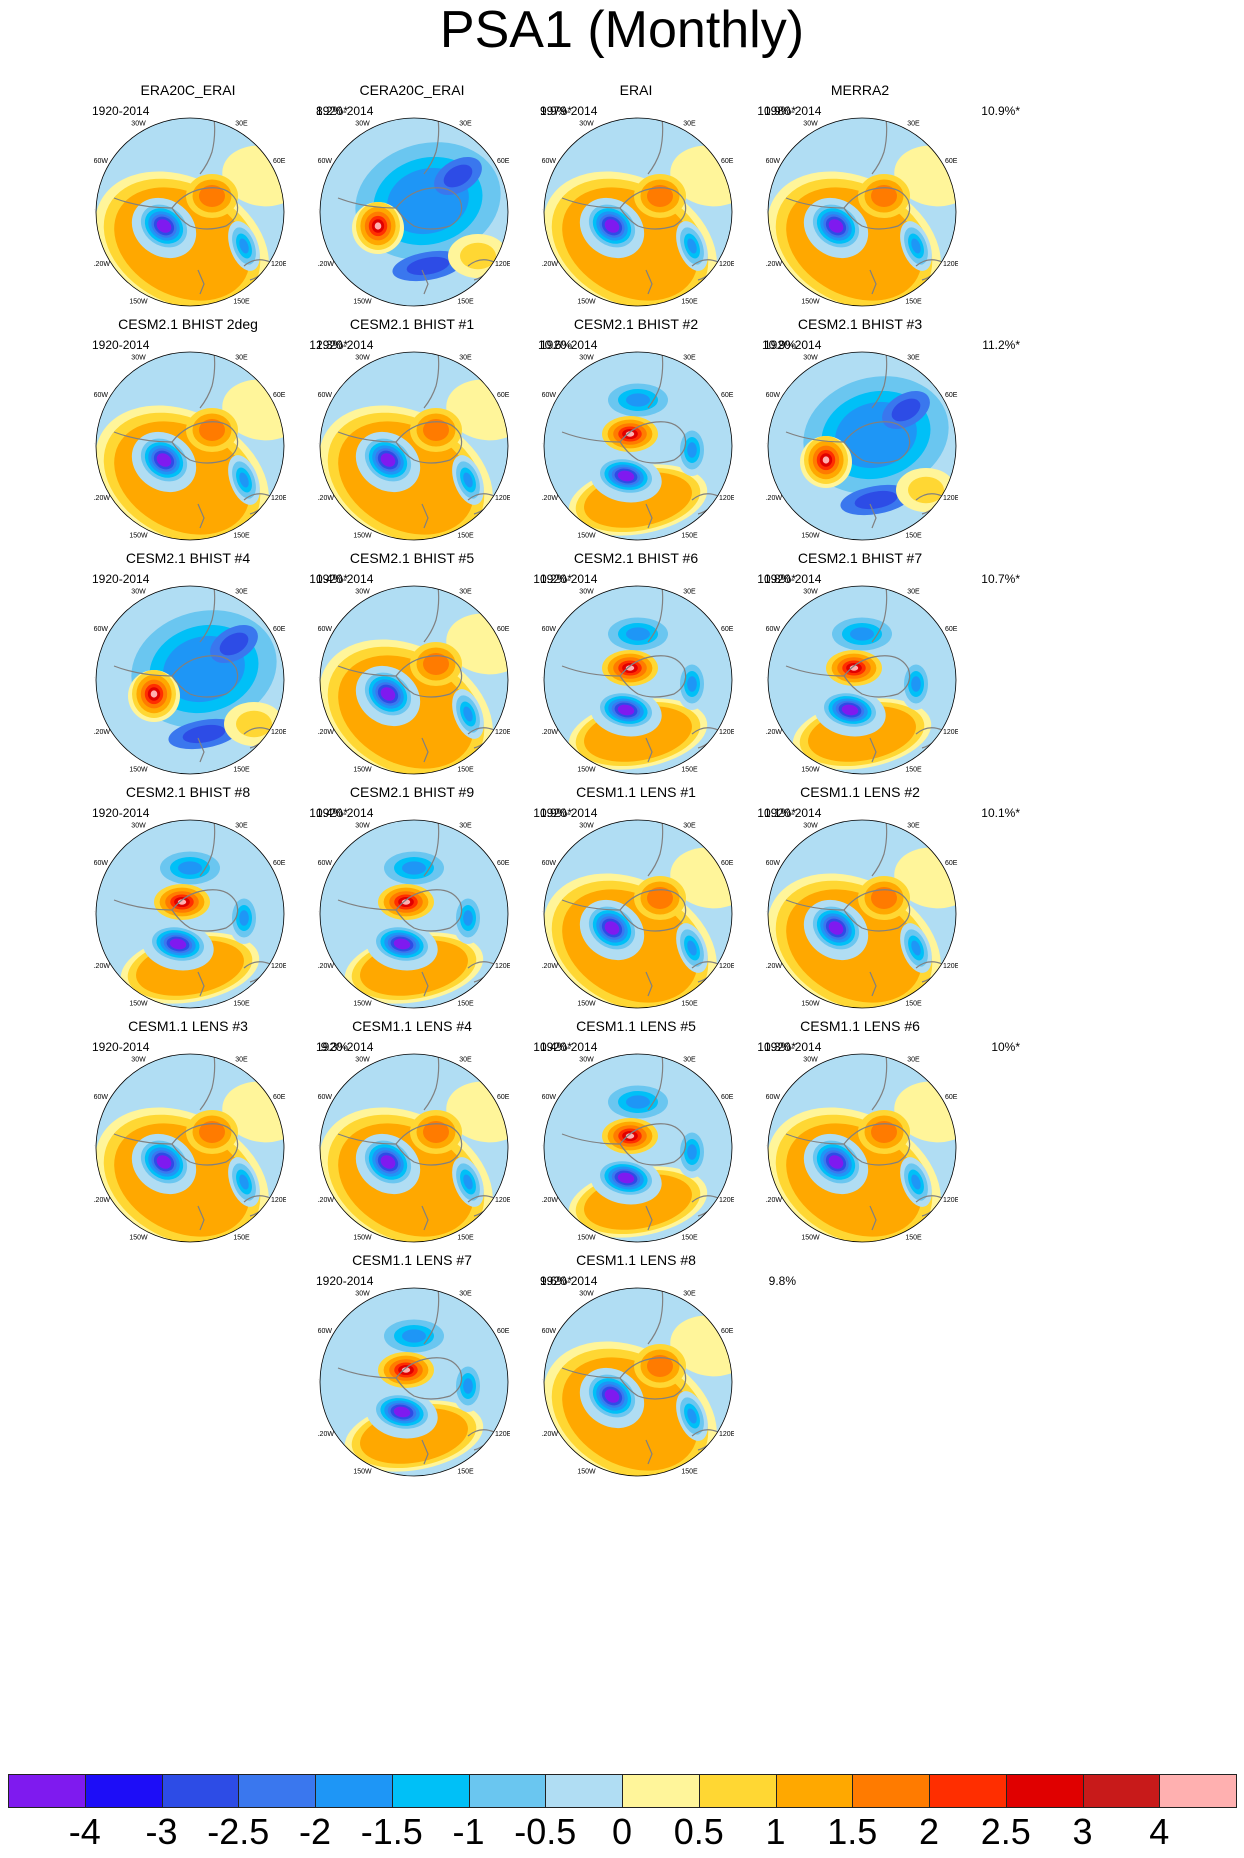  What do you see at coordinates (328, 813) in the screenshot?
I see `panel-variance: 10.4%*` at bounding box center [328, 813].